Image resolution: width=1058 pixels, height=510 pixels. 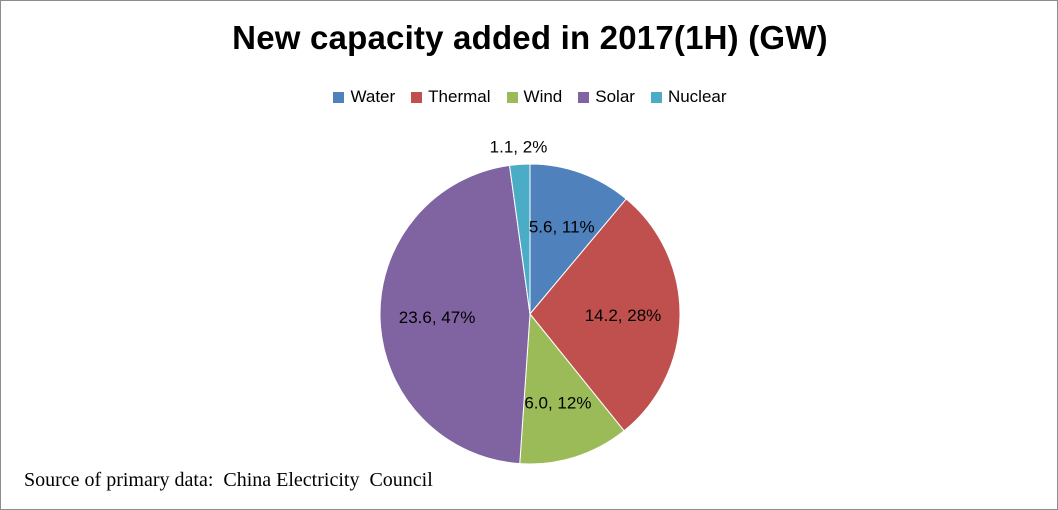 What do you see at coordinates (373, 96) in the screenshot?
I see `legend-label-water: Water` at bounding box center [373, 96].